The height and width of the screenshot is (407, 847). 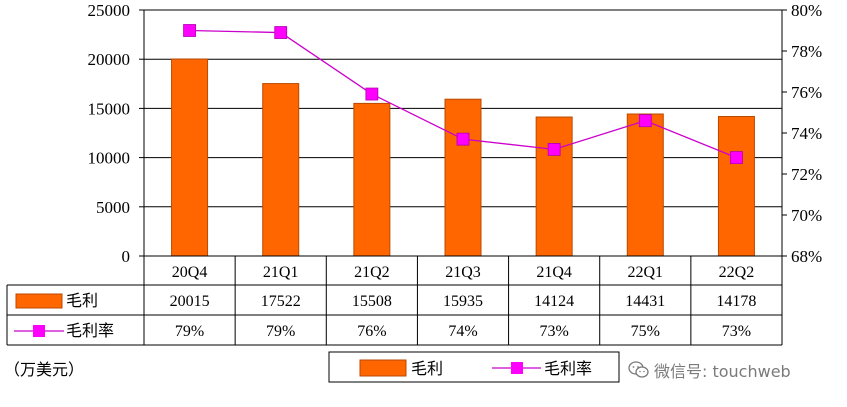 I want to click on category-label: 21Q4, so click(x=554, y=272).